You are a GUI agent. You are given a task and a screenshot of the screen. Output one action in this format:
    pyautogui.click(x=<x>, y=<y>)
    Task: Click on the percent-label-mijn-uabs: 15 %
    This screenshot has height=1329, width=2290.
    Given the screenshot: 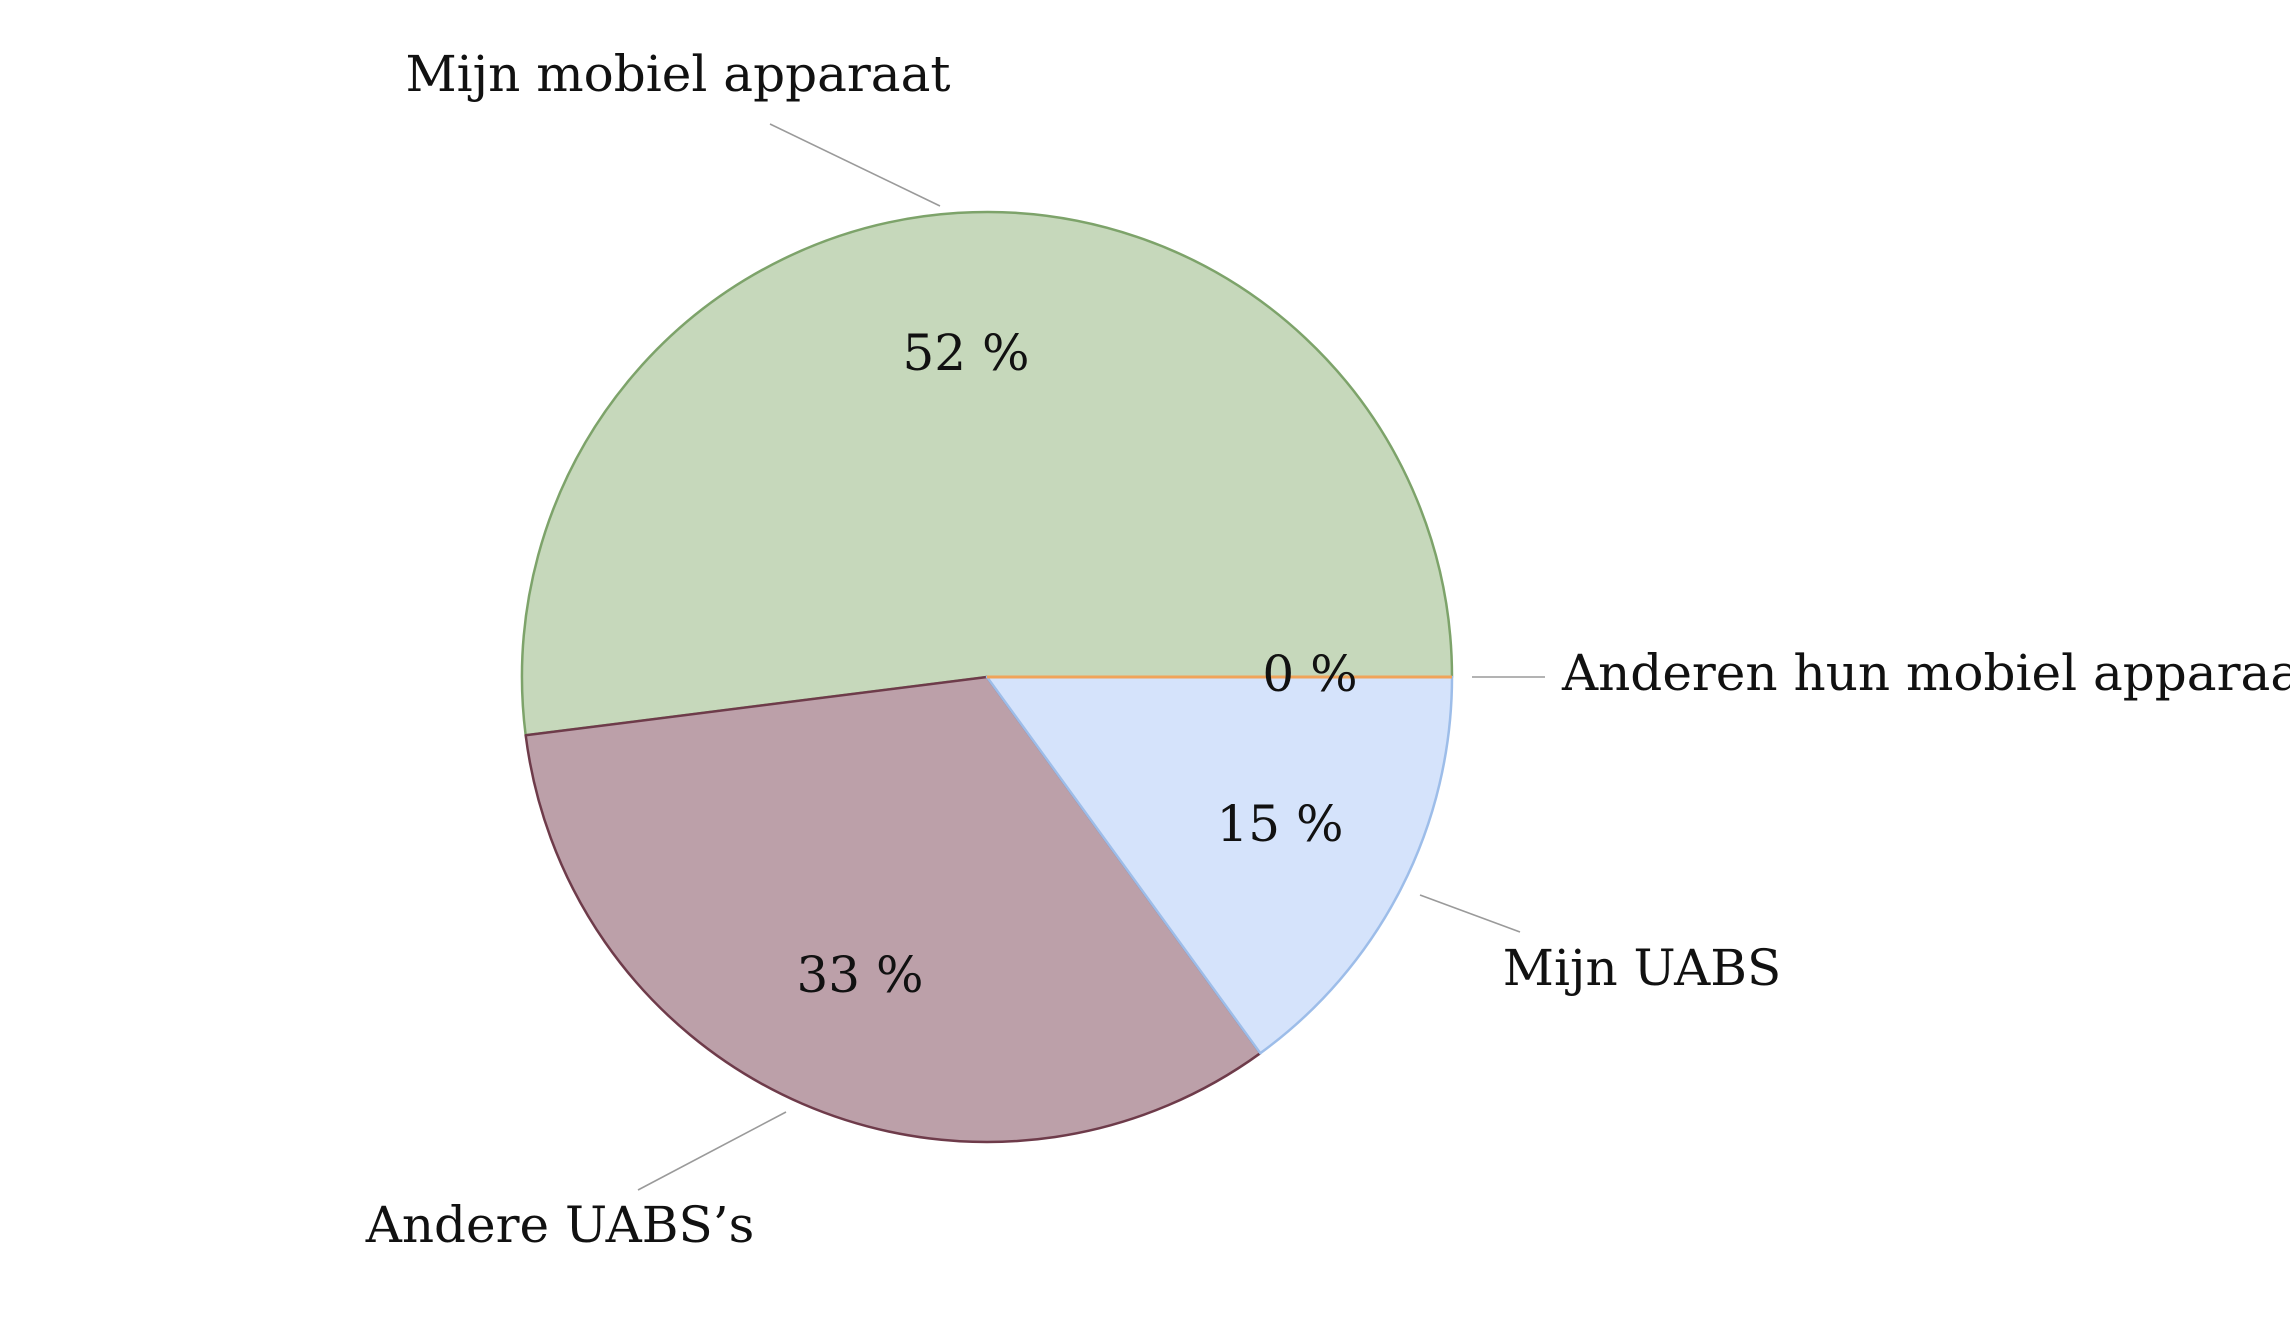 What is the action you would take?
    pyautogui.click(x=1279, y=824)
    